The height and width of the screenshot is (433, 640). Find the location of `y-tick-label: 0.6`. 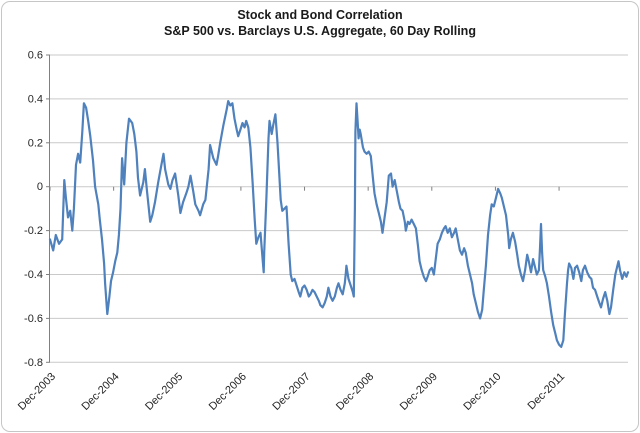

y-tick-label: 0.6 is located at coordinates (35, 56).